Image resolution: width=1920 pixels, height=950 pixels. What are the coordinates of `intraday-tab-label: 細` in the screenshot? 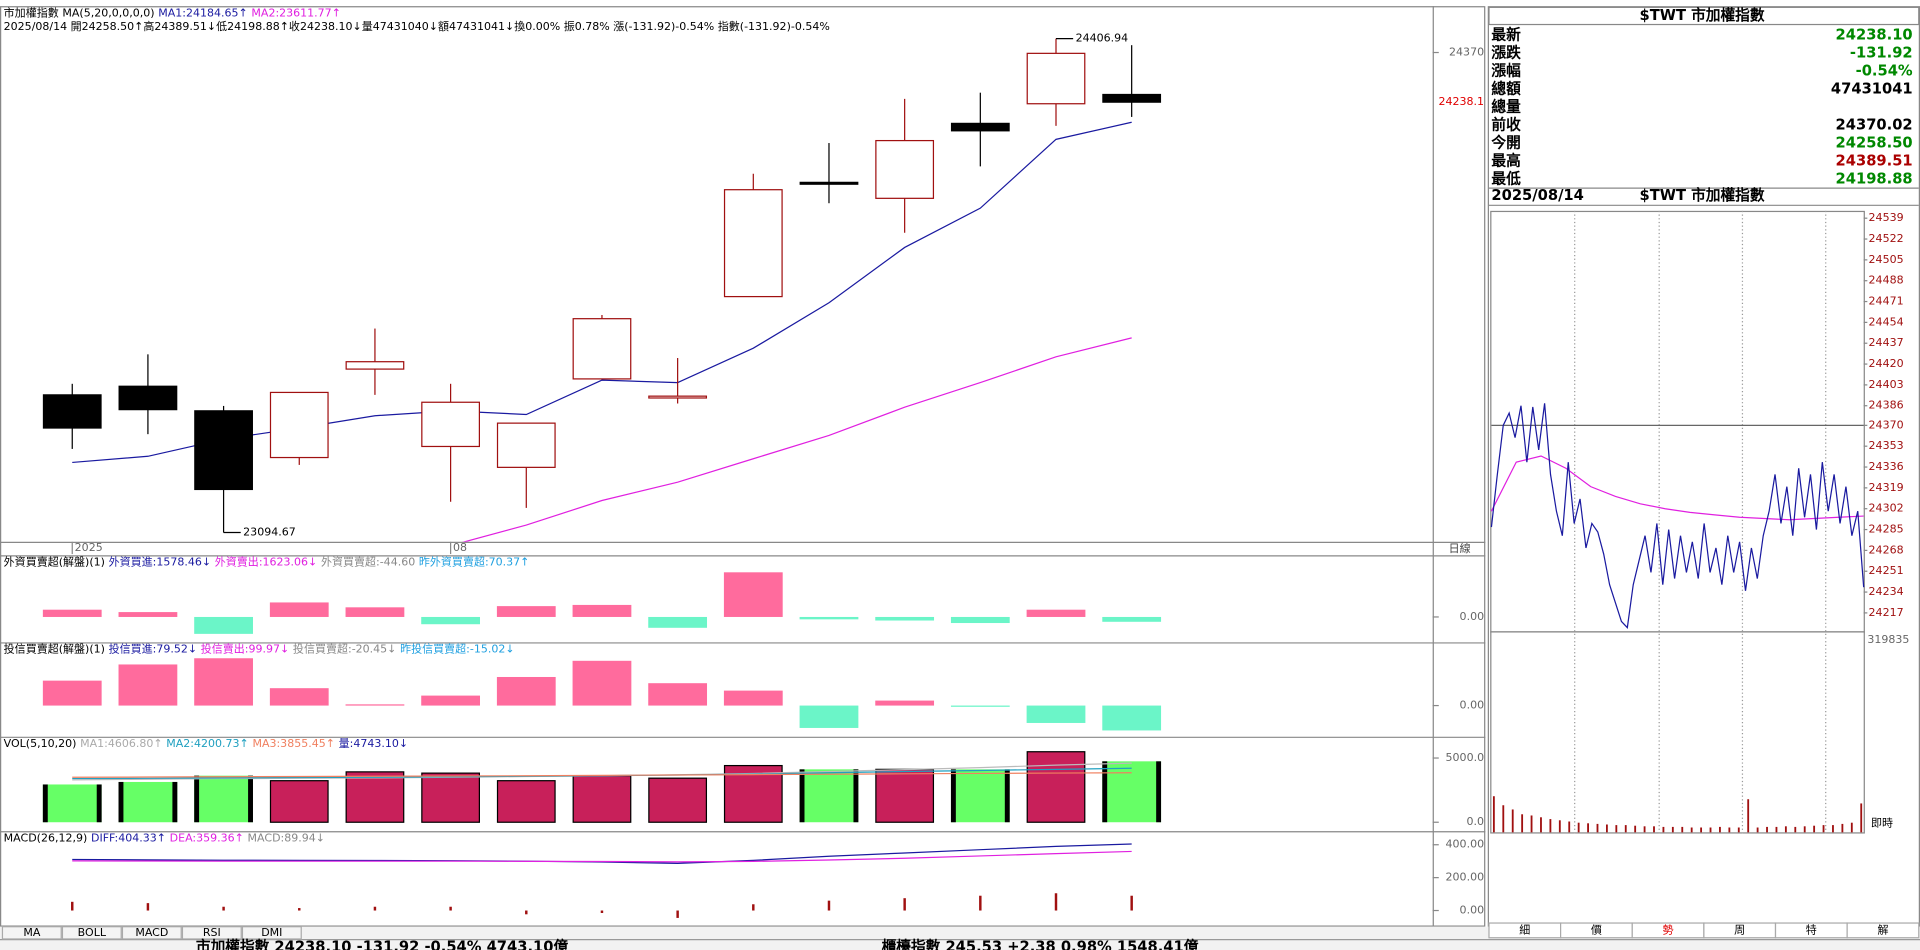 It's located at (1524, 929).